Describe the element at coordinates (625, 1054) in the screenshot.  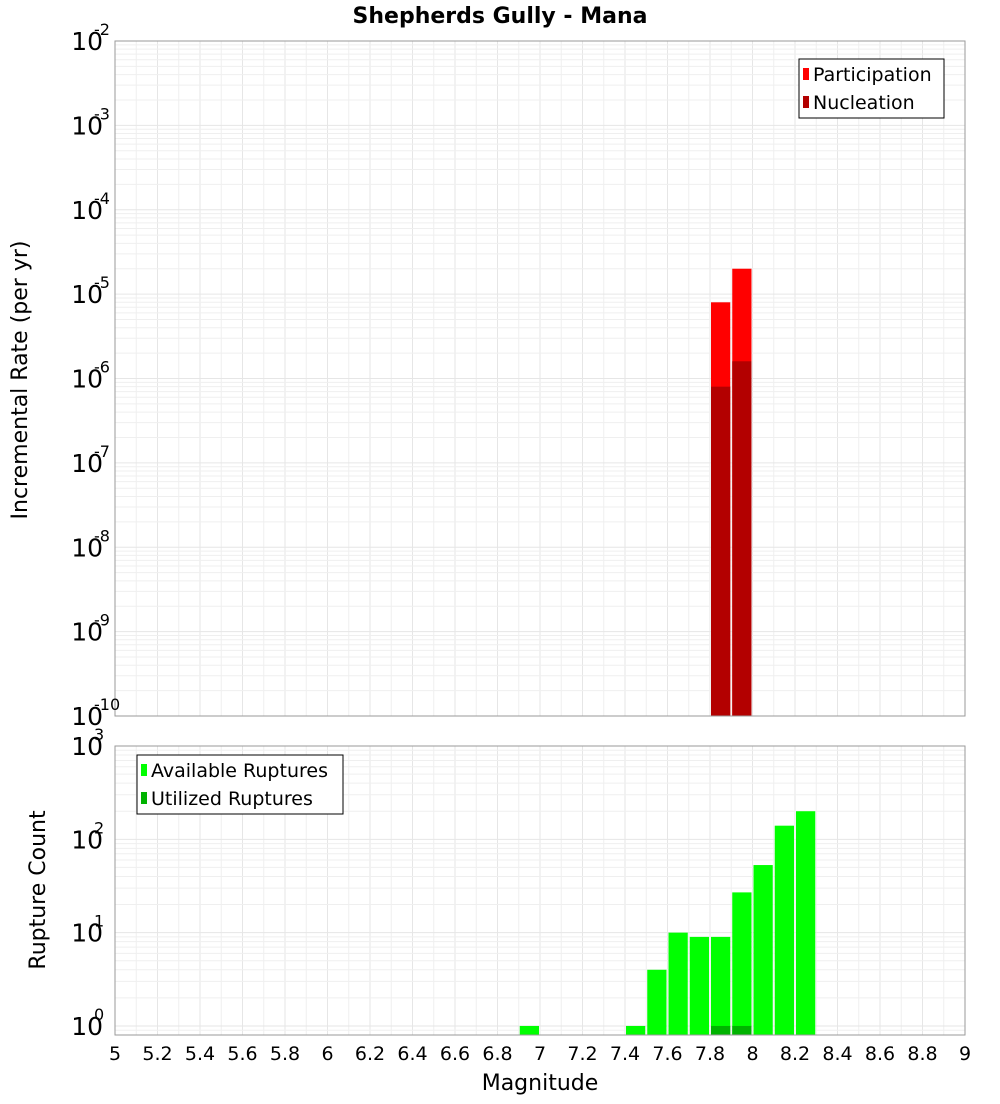
I see `x-tick-label: 7.4` at that location.